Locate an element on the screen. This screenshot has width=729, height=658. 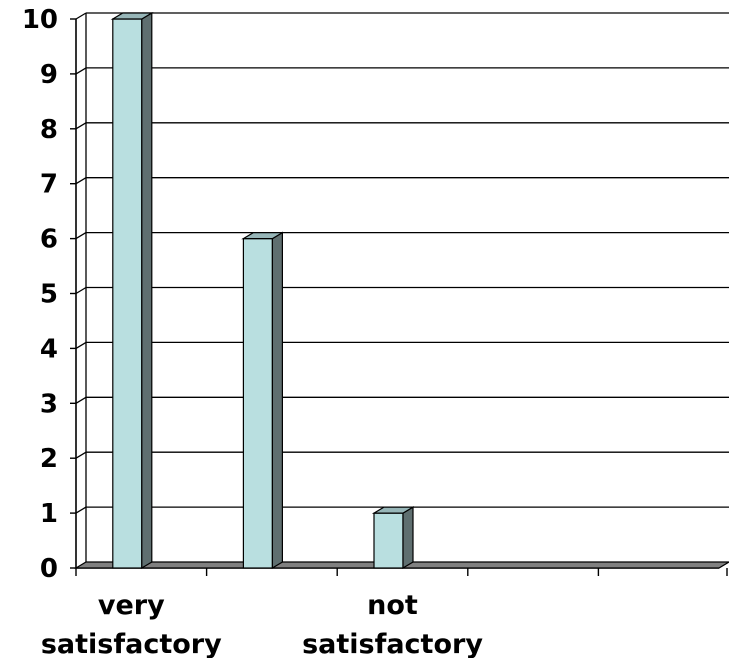
y-tick-label: 9 is located at coordinates (49, 75).